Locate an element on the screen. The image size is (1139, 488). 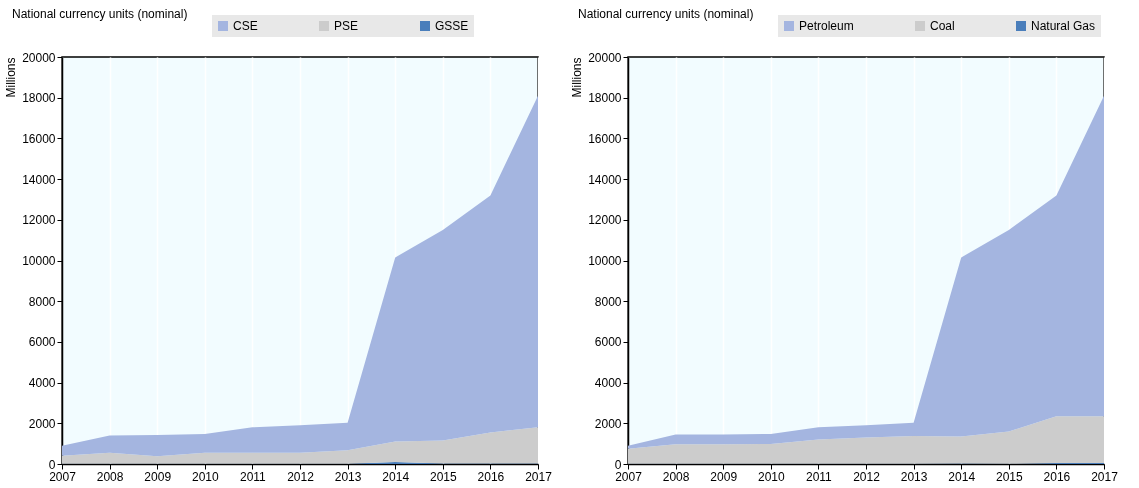
legend-label: GSSE is located at coordinates (452, 26).